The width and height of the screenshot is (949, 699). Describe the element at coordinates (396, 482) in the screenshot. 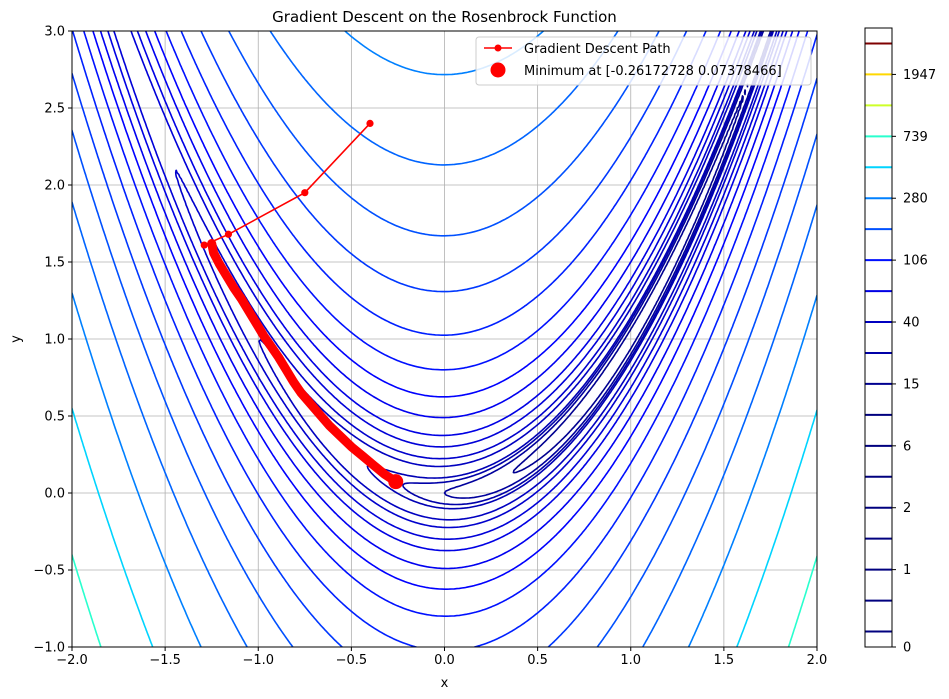

I see `minimum-marker` at that location.